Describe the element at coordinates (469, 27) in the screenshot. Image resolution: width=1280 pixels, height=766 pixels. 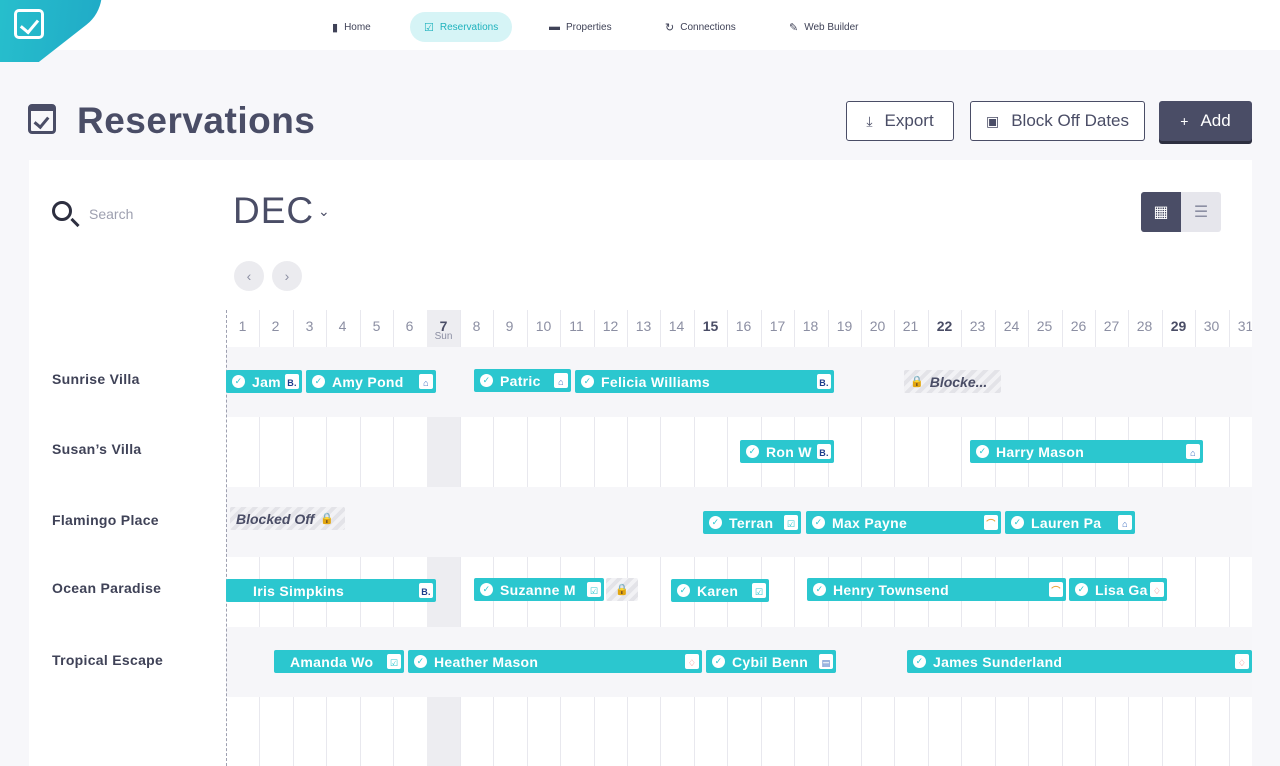
I see `nav-label: Reservations` at that location.